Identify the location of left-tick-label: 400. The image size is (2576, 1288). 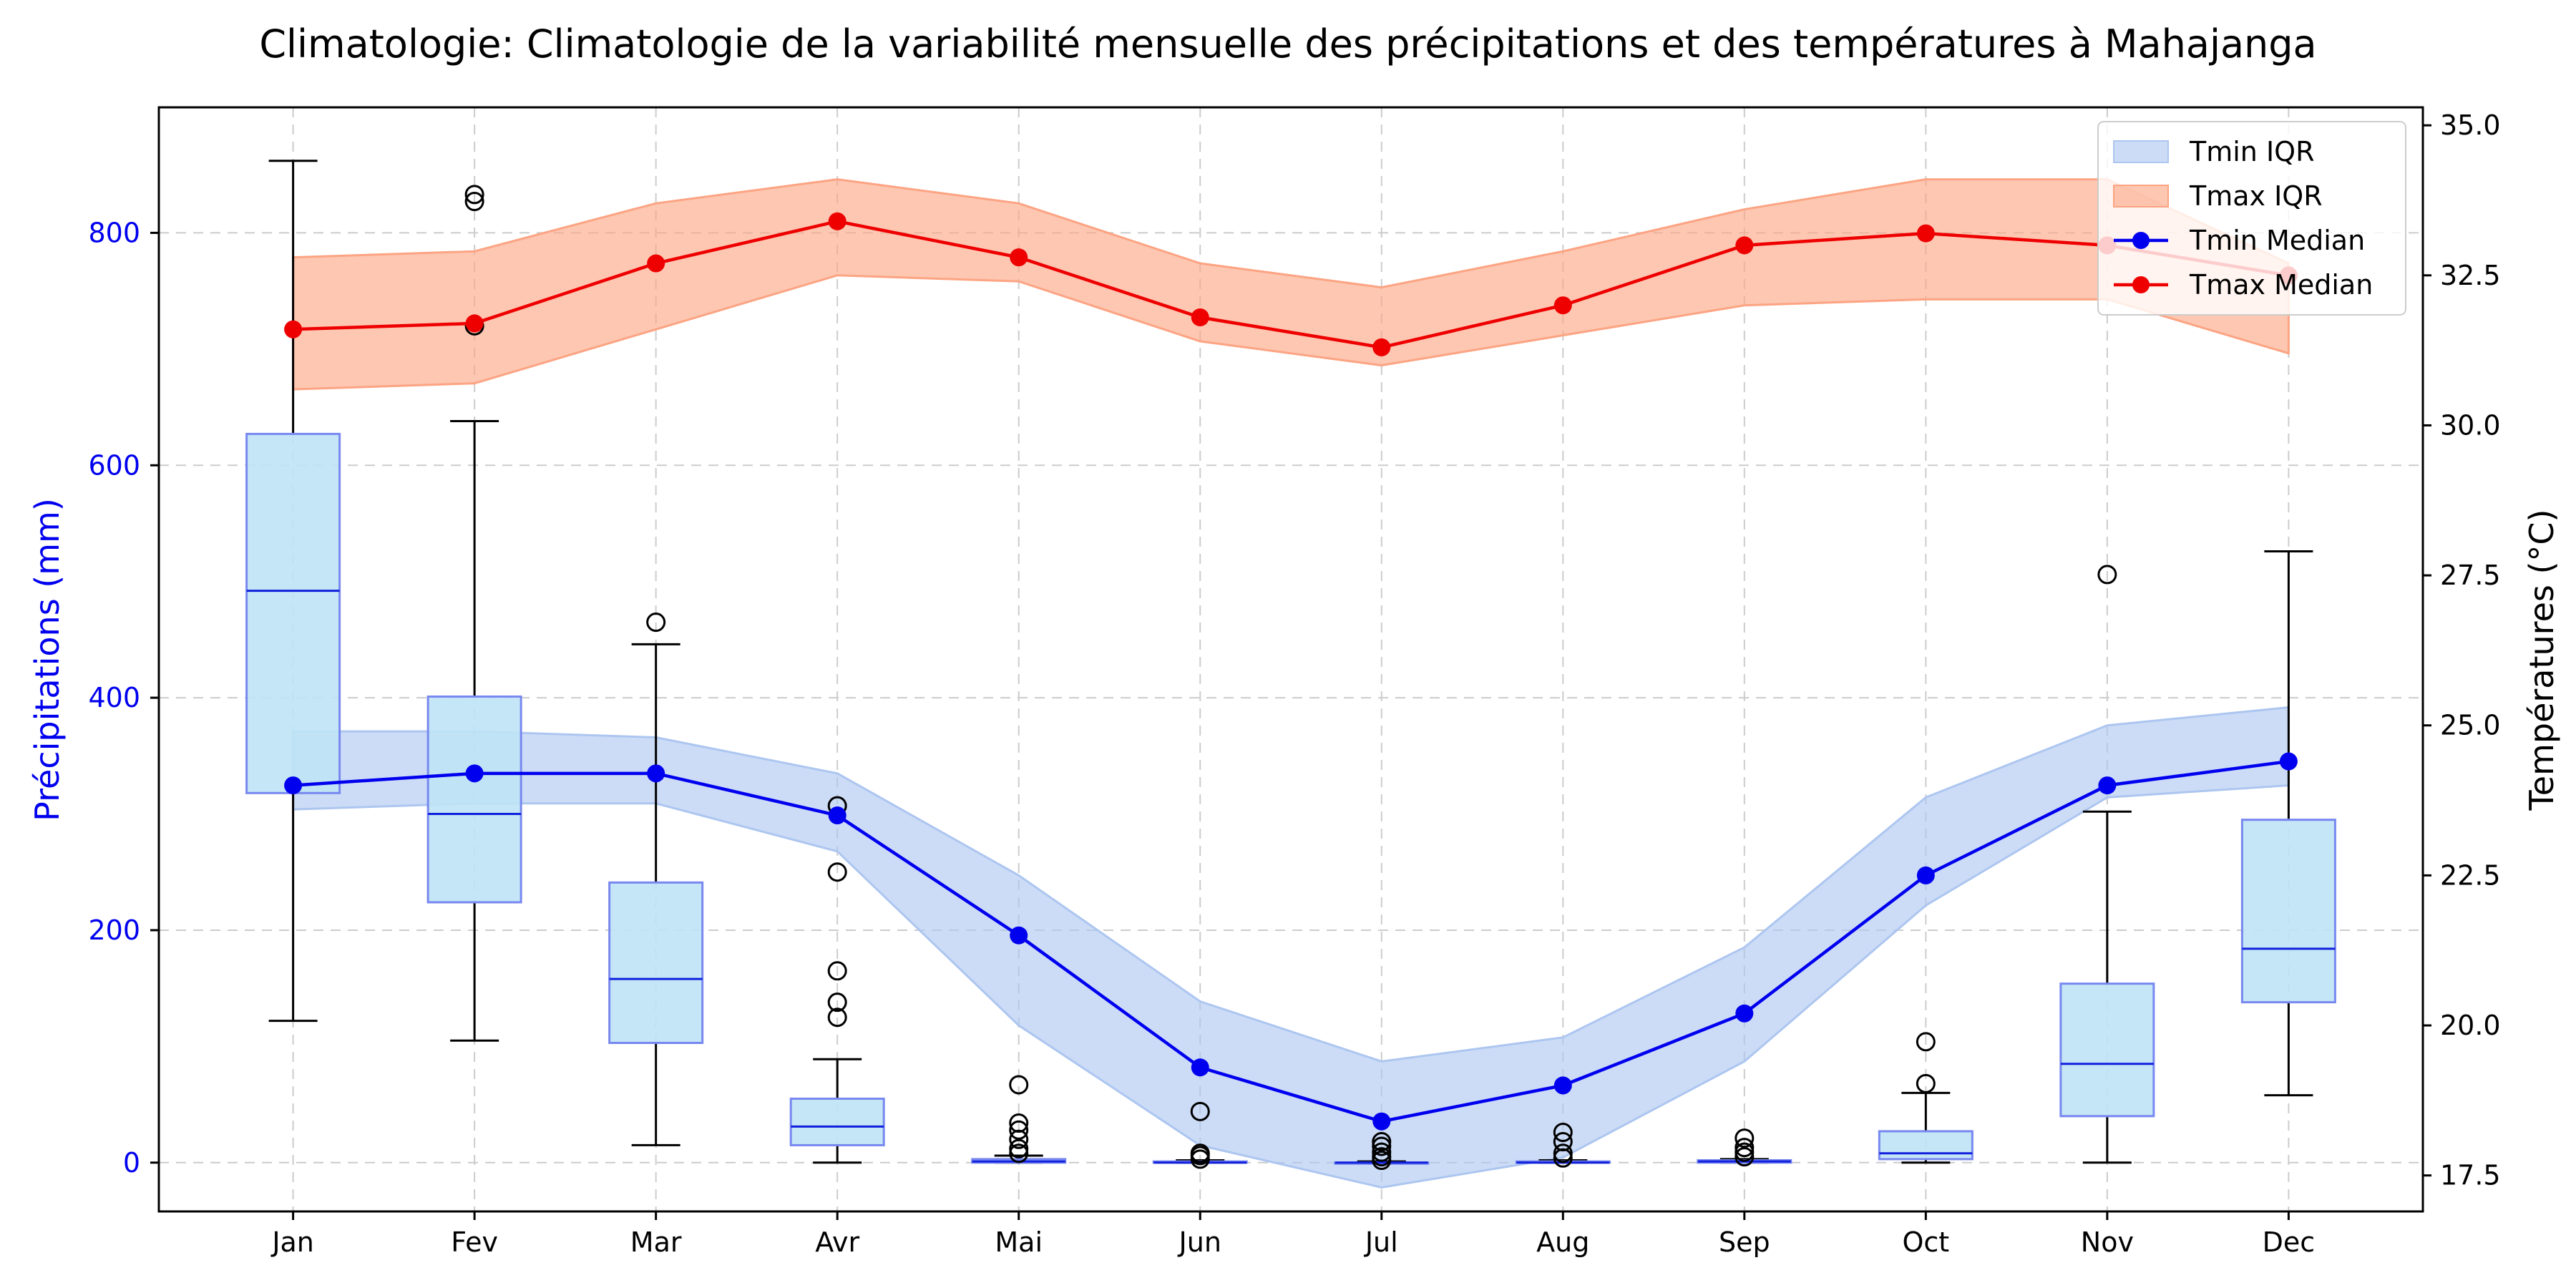
(114, 697).